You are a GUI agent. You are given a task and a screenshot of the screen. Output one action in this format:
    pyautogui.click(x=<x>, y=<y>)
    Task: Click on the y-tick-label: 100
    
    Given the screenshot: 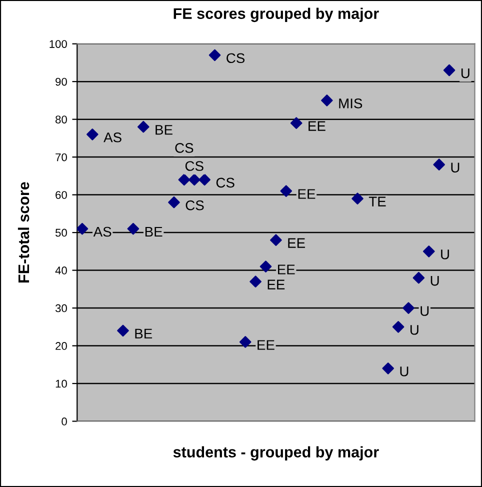 What is the action you would take?
    pyautogui.click(x=58, y=44)
    